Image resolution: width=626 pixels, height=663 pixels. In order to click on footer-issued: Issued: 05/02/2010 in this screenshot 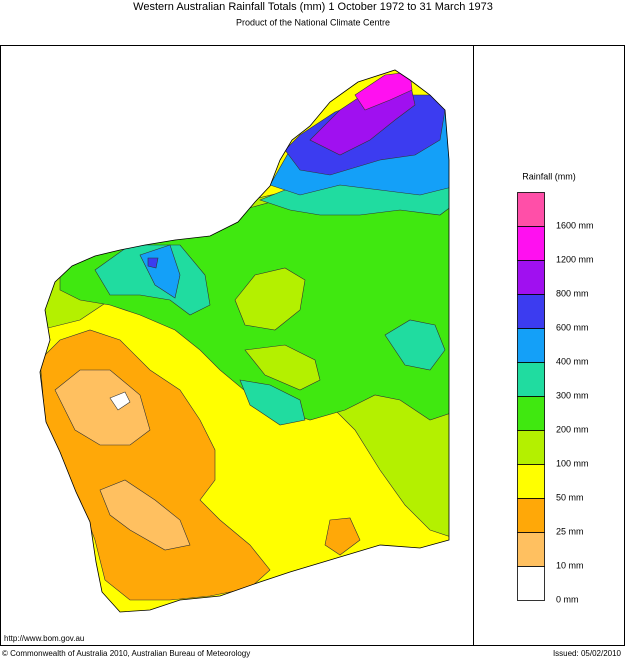, I will do `click(587, 653)`.